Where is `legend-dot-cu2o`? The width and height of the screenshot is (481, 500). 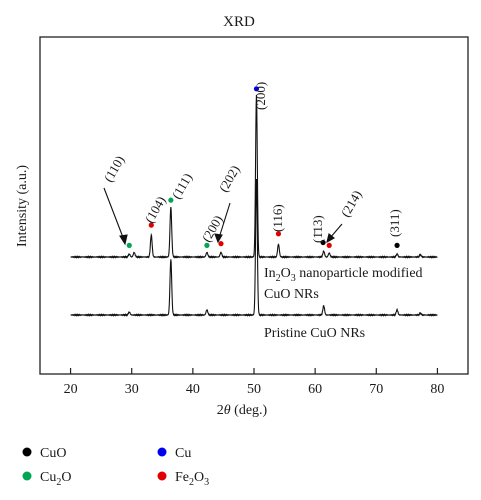 legend-dot-cu2o is located at coordinates (27, 476).